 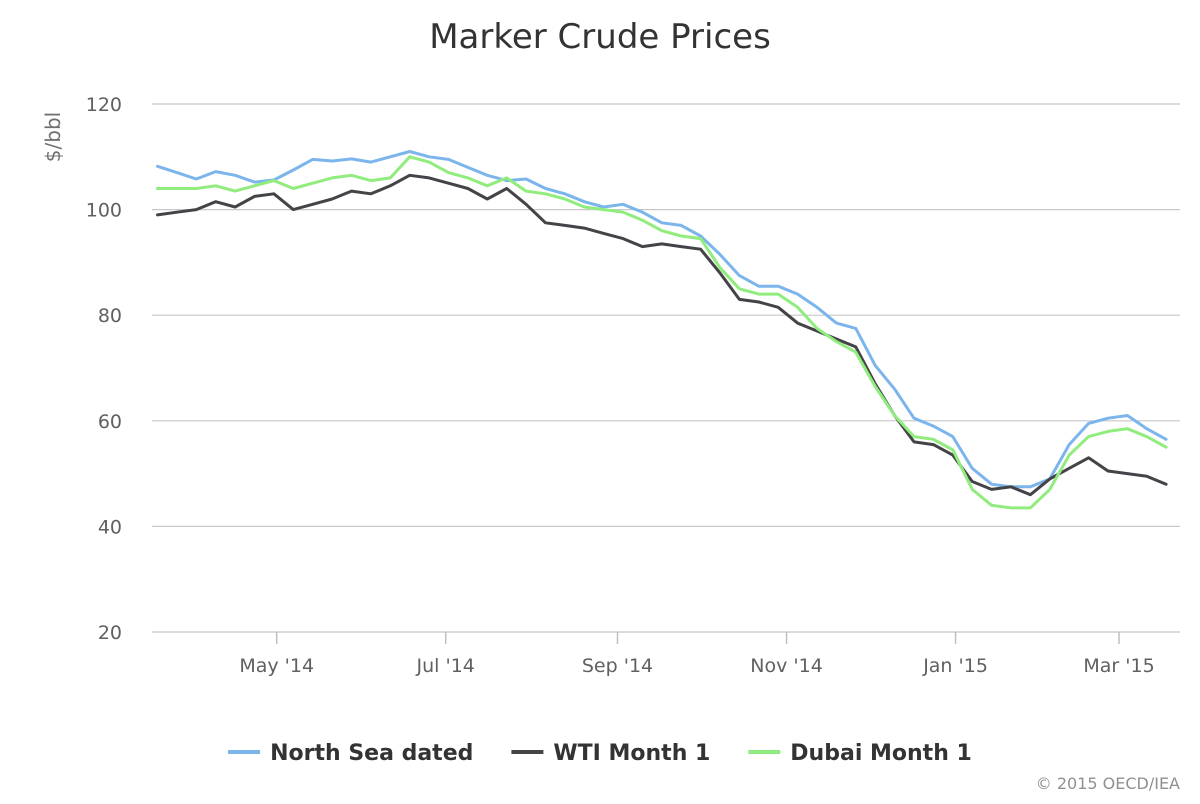 I want to click on legend-label: North Sea dated, so click(x=371, y=753).